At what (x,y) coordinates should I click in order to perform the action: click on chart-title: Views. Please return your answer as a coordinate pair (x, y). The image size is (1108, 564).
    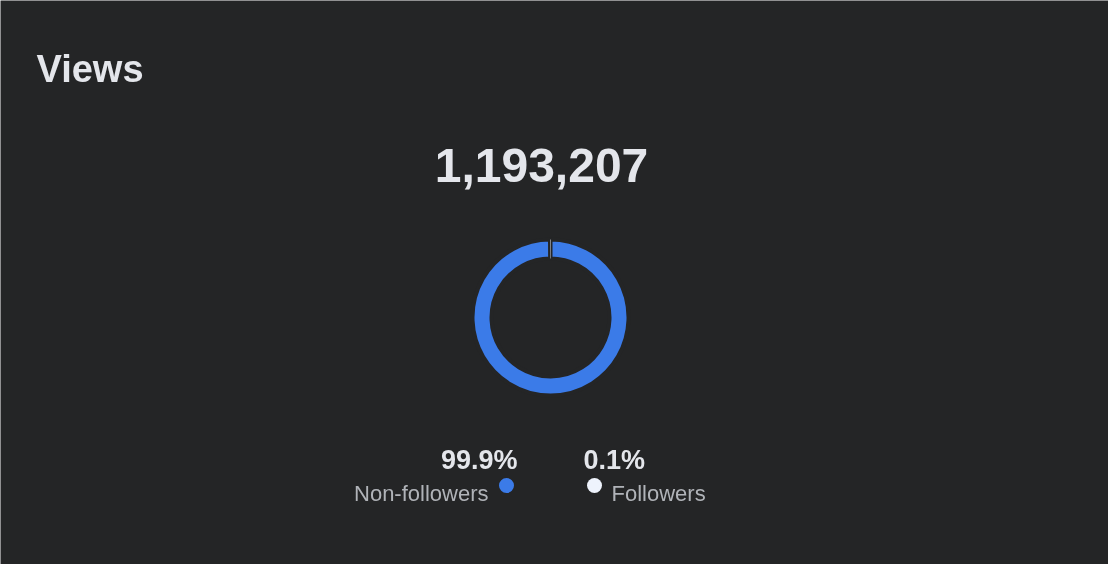
    Looking at the image, I should click on (90, 68).